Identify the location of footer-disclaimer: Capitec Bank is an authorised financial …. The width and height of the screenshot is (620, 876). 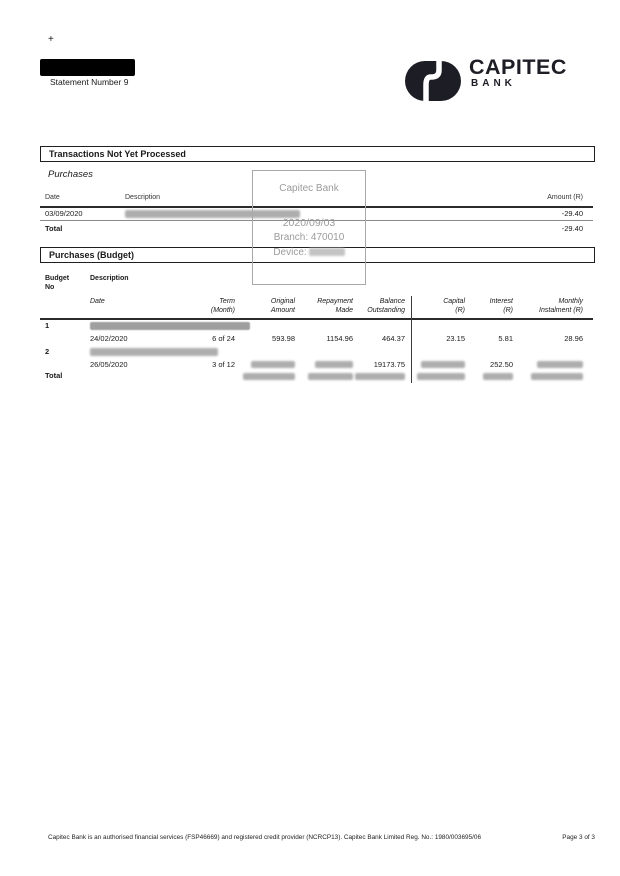
(265, 837).